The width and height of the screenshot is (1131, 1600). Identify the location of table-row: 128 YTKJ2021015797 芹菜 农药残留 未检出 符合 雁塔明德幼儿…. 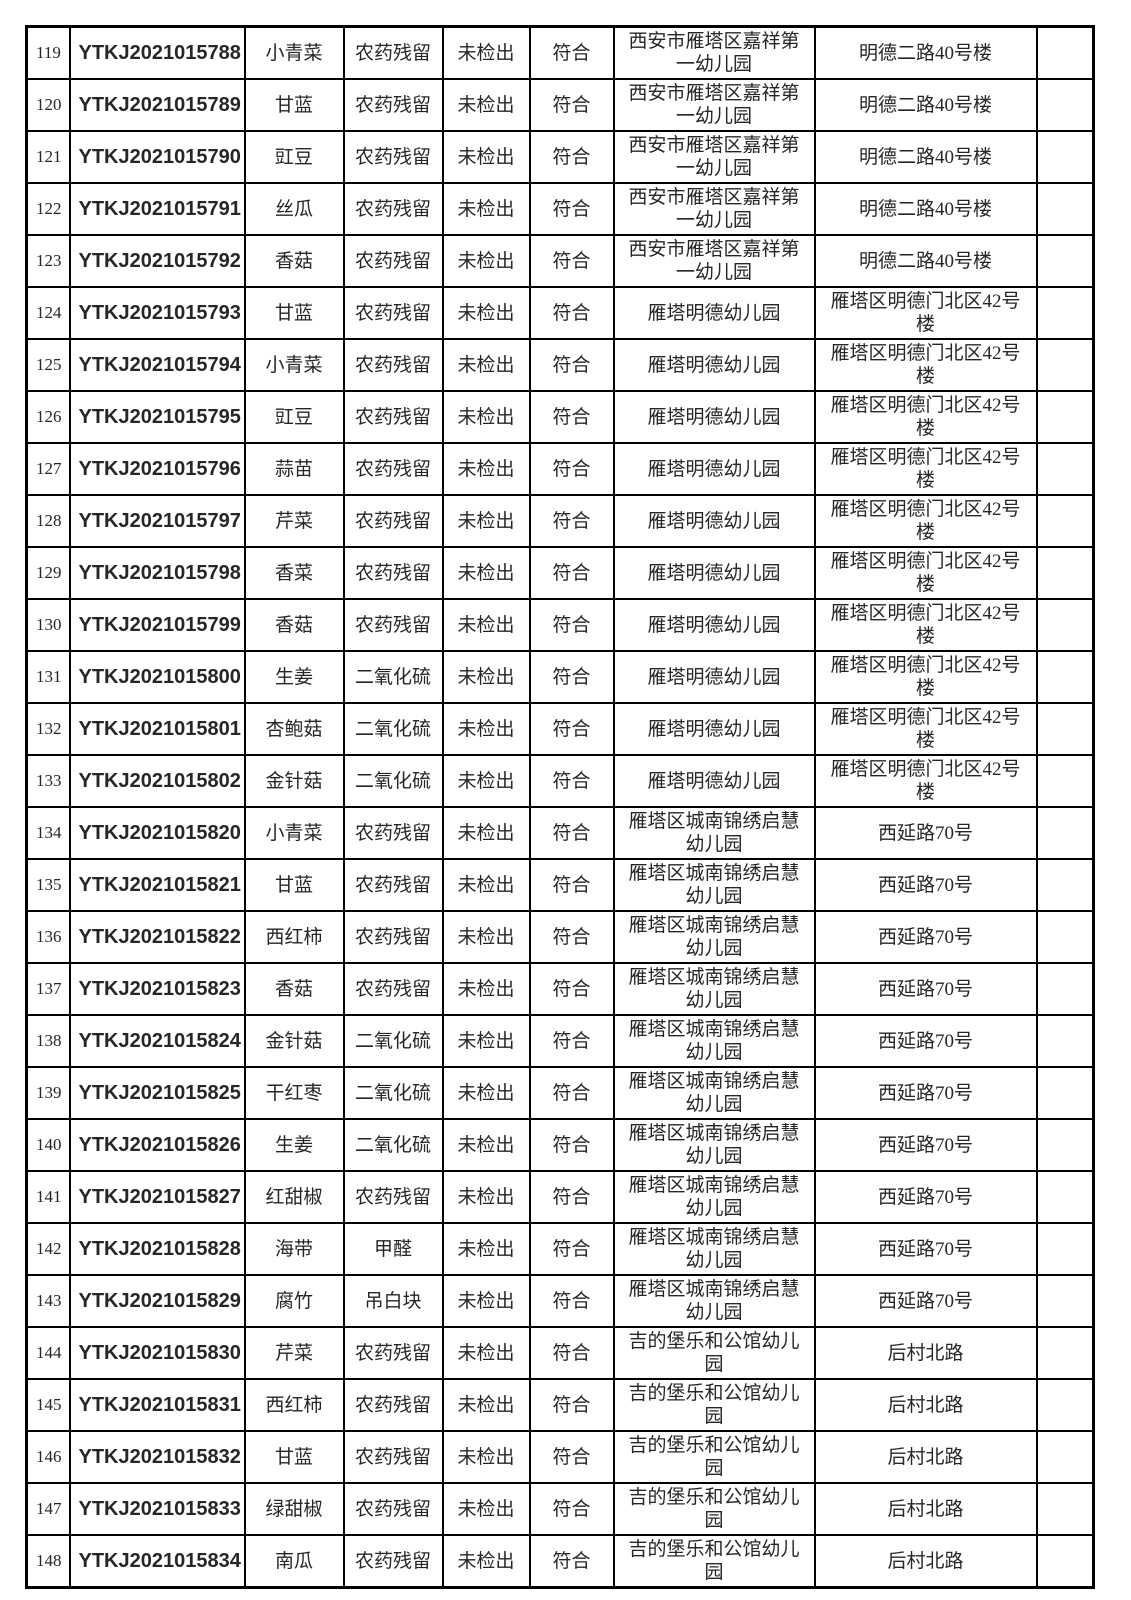
(560, 521).